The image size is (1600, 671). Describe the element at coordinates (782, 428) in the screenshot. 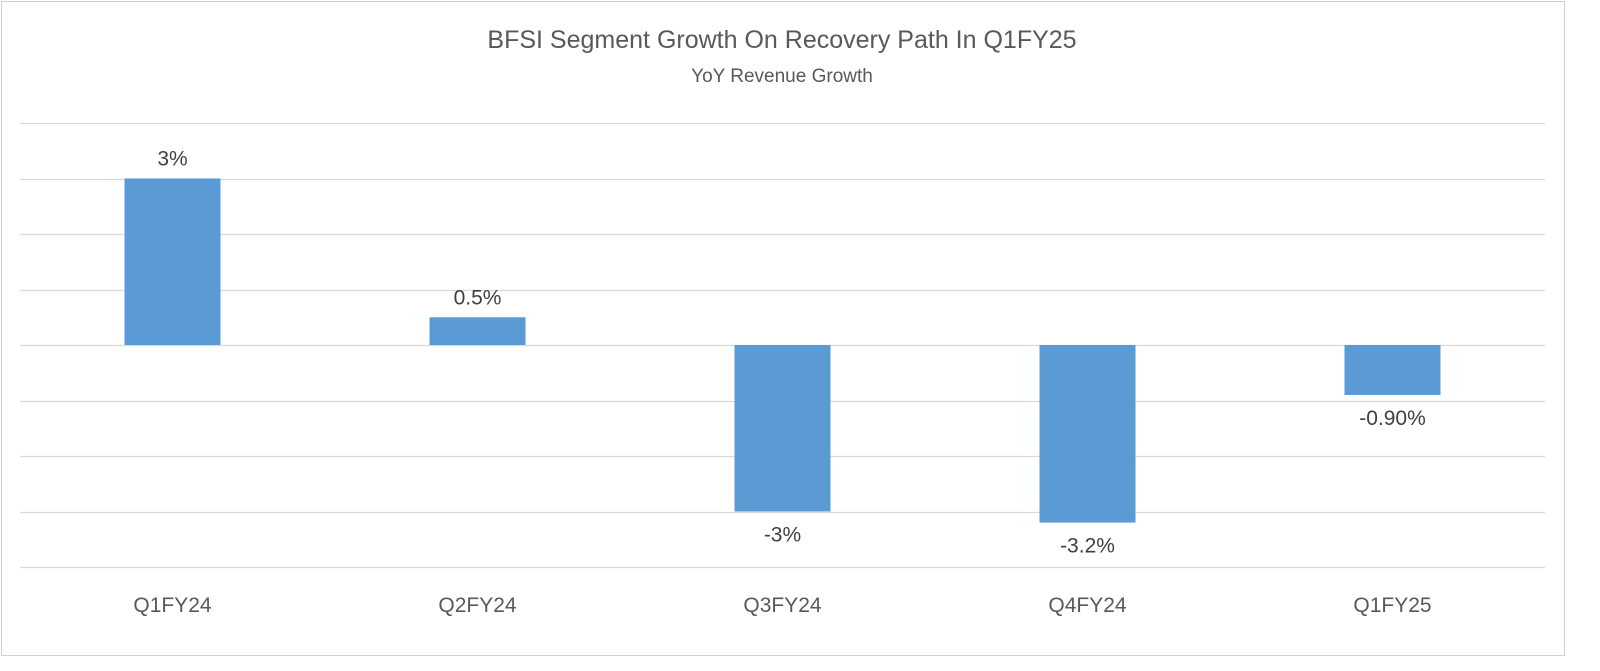

I see `bar-q3fy24` at that location.